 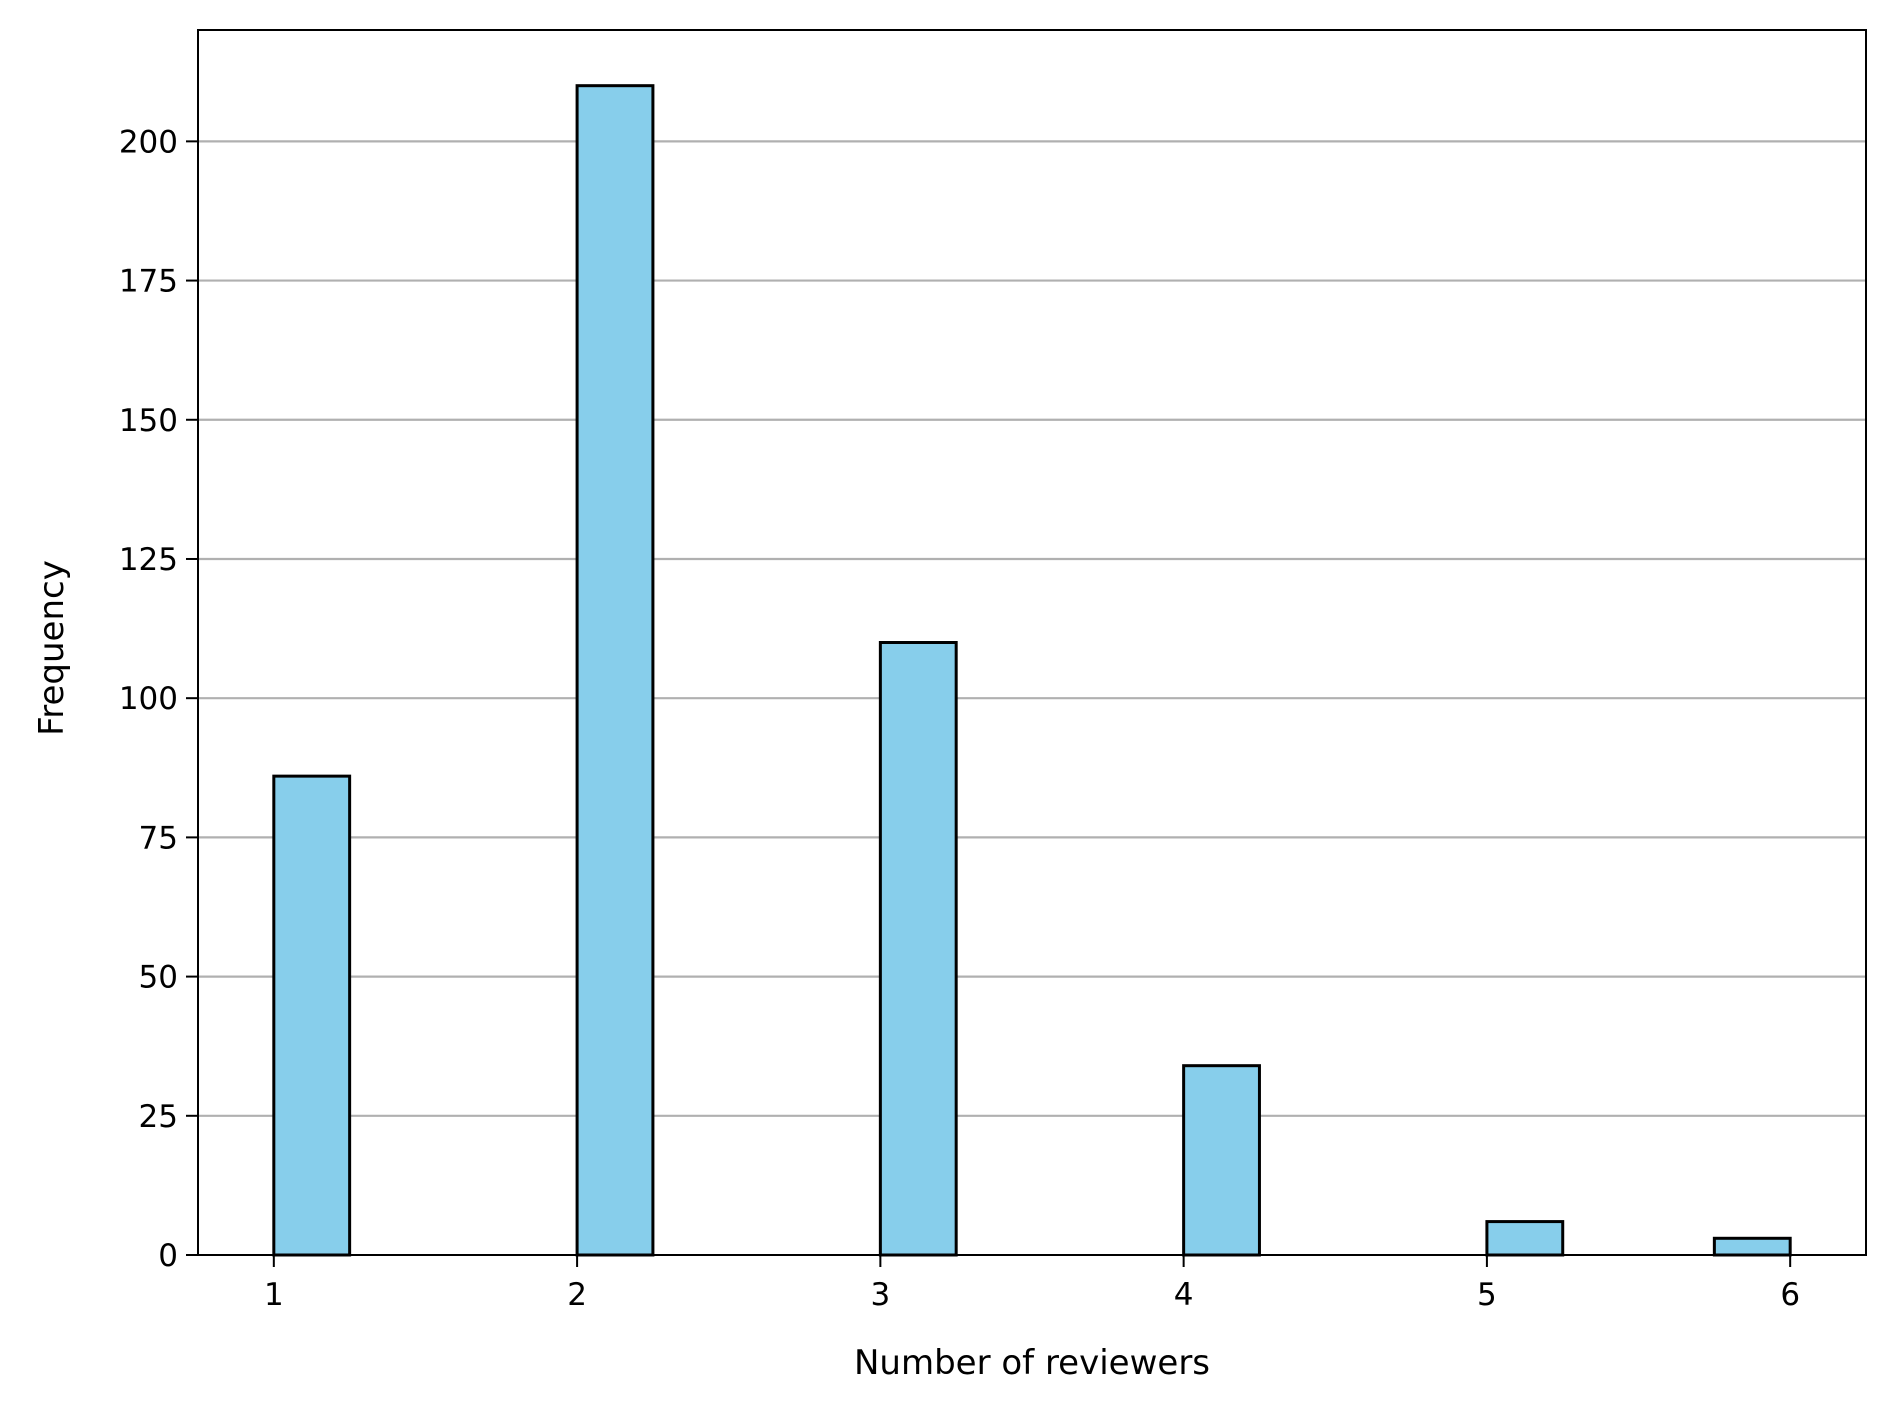 What do you see at coordinates (148, 421) in the screenshot?
I see `y-tick-label-150: 150` at bounding box center [148, 421].